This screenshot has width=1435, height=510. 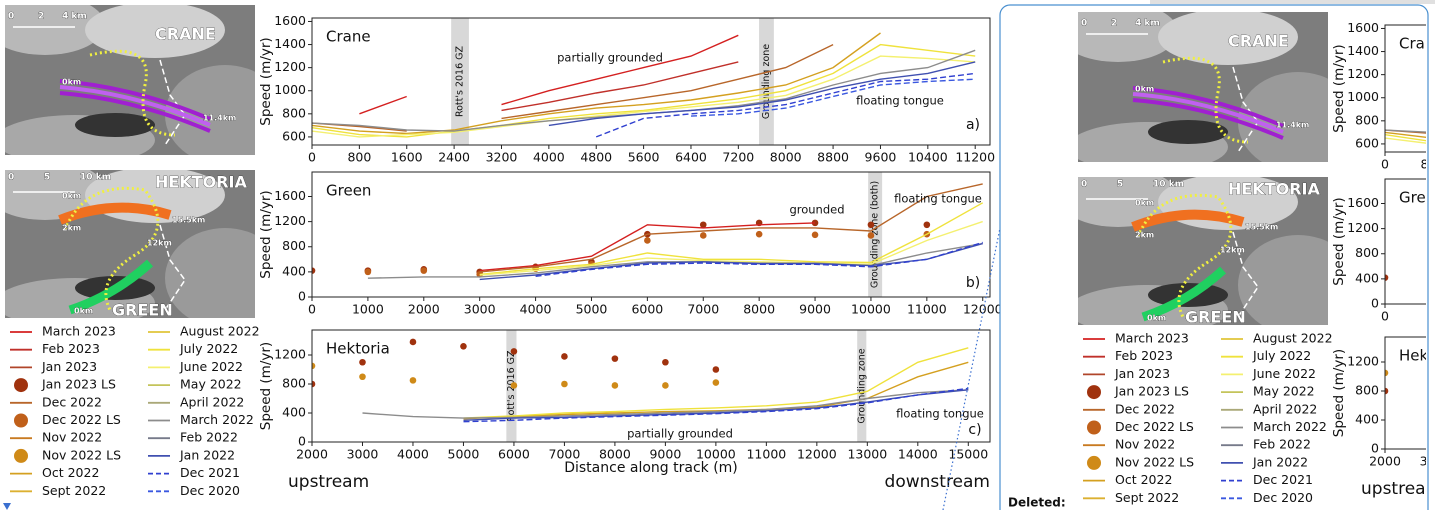 What do you see at coordinates (968, 454) in the screenshot?
I see `x-tick-label: 15000` at bounding box center [968, 454].